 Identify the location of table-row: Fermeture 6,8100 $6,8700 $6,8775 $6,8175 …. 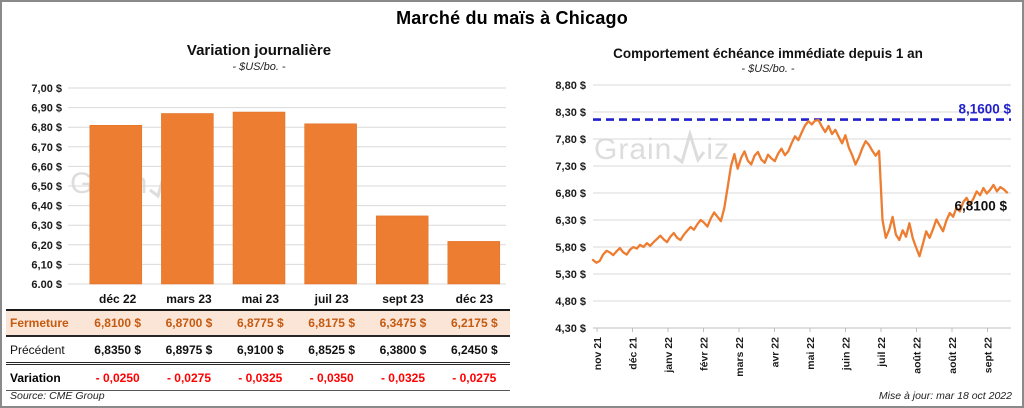
(258, 323).